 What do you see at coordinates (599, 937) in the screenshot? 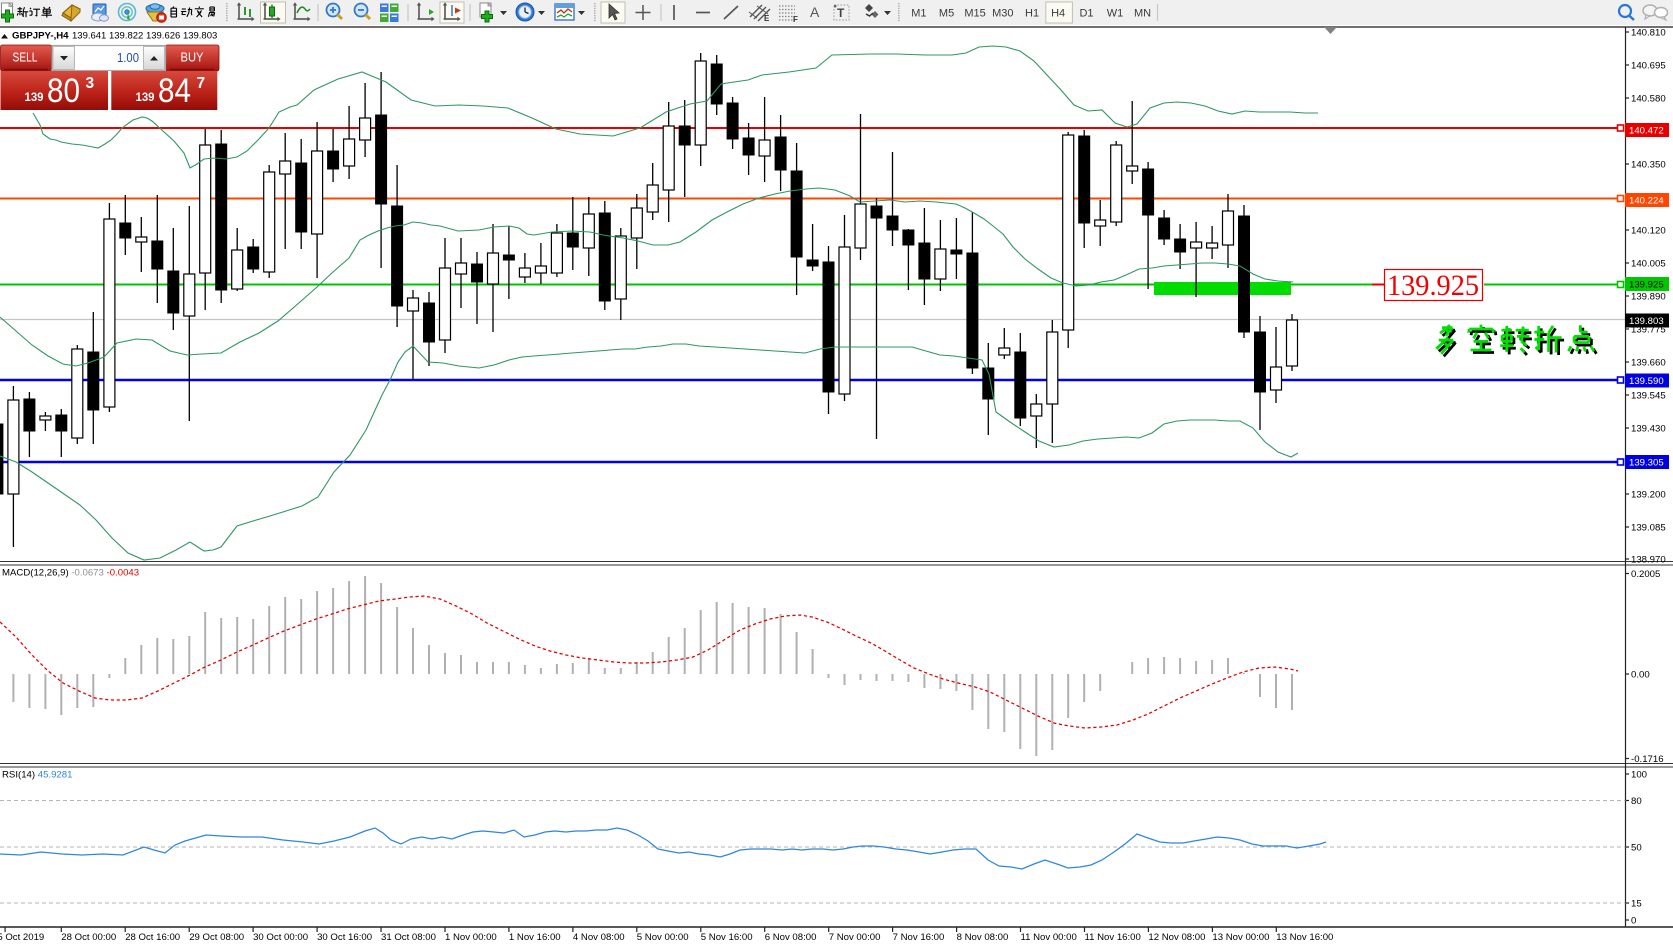
I see `svg-text: 4 Nov 08:00` at bounding box center [599, 937].